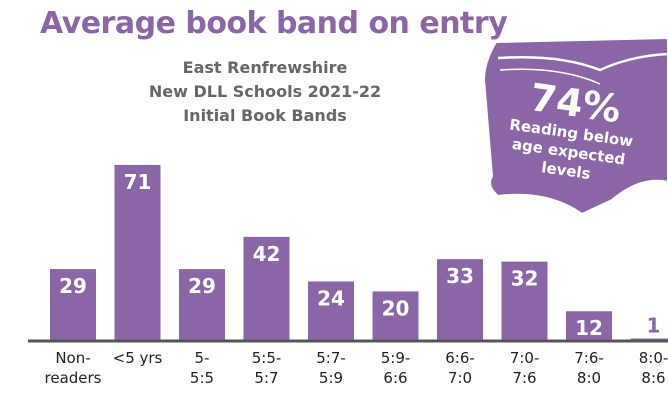 The width and height of the screenshot is (668, 395). Describe the element at coordinates (331, 378) in the screenshot. I see `x-tick-label-4-line-1: 5:9` at that location.